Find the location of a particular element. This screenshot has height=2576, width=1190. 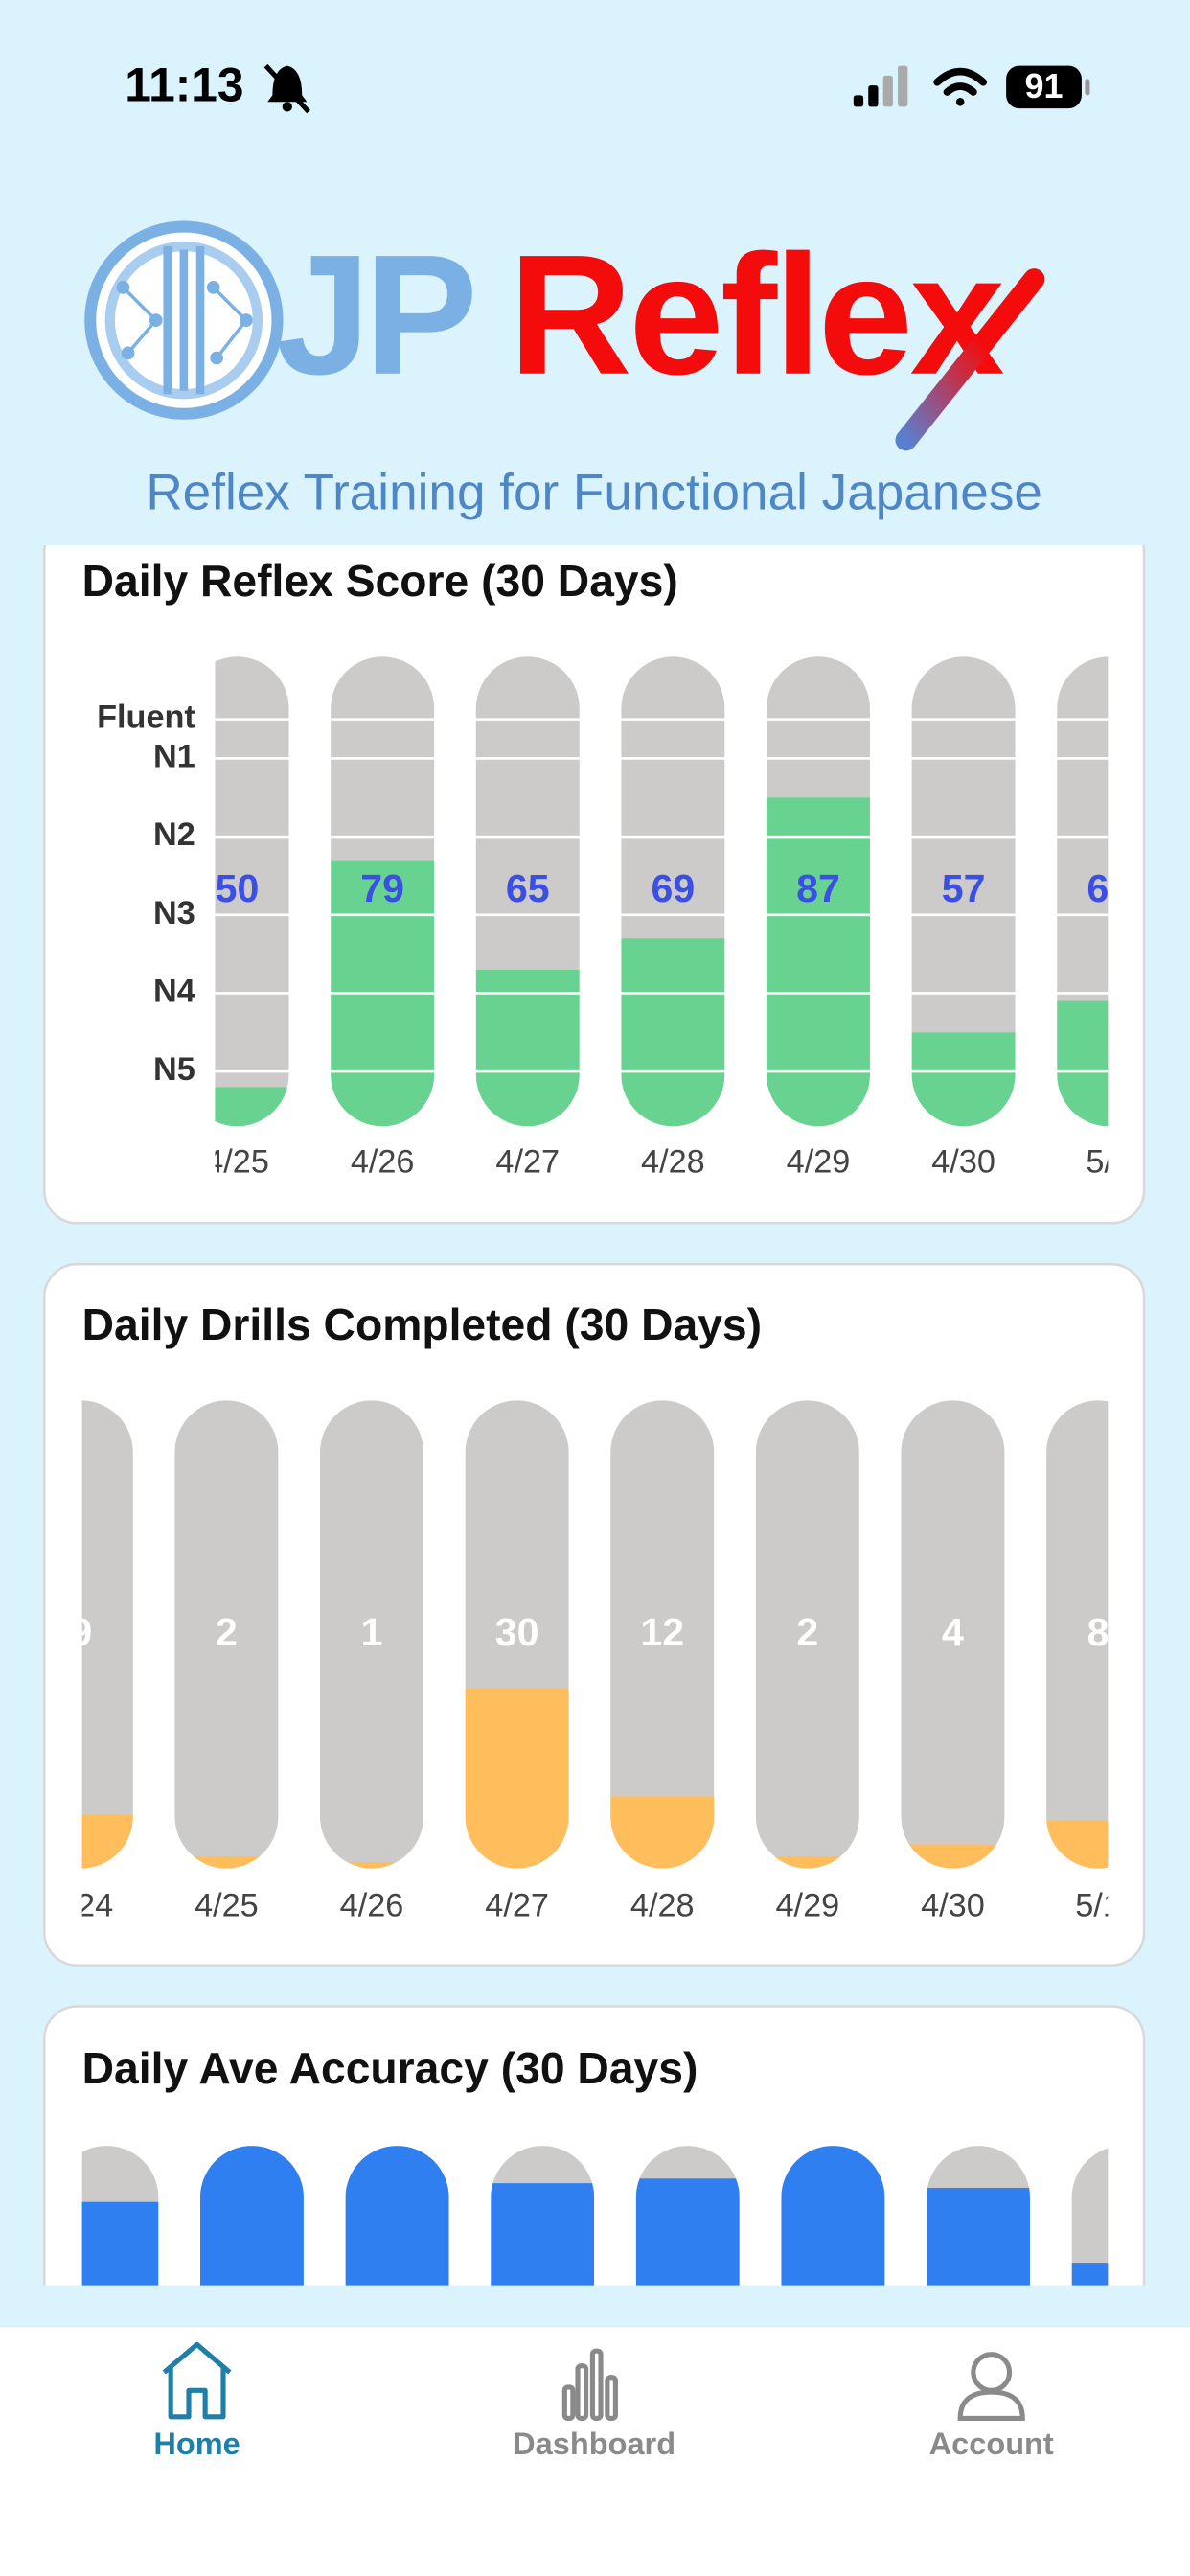

dashboard-tab: Dashboard is located at coordinates (594, 2404).